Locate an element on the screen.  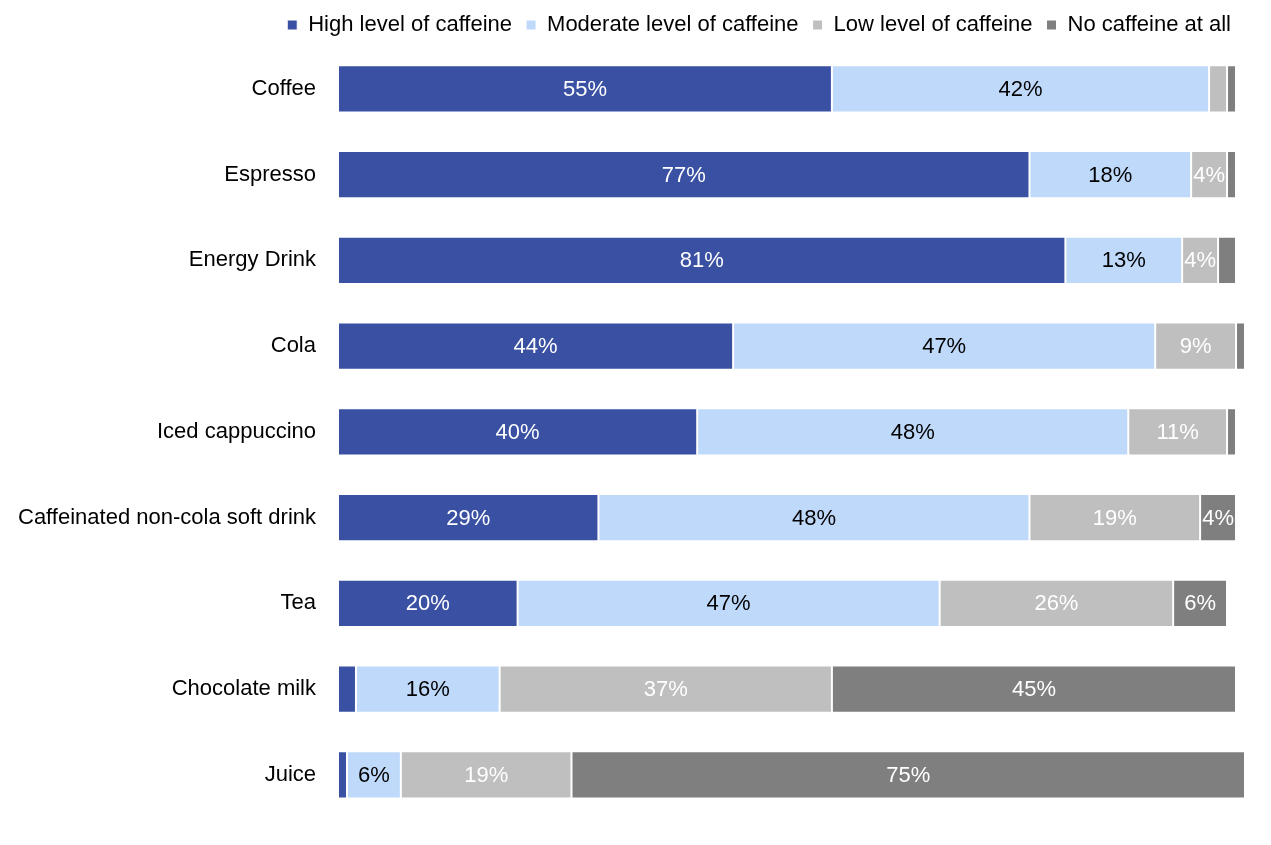
legend-label: Moderate level of caffeine is located at coordinates (673, 24).